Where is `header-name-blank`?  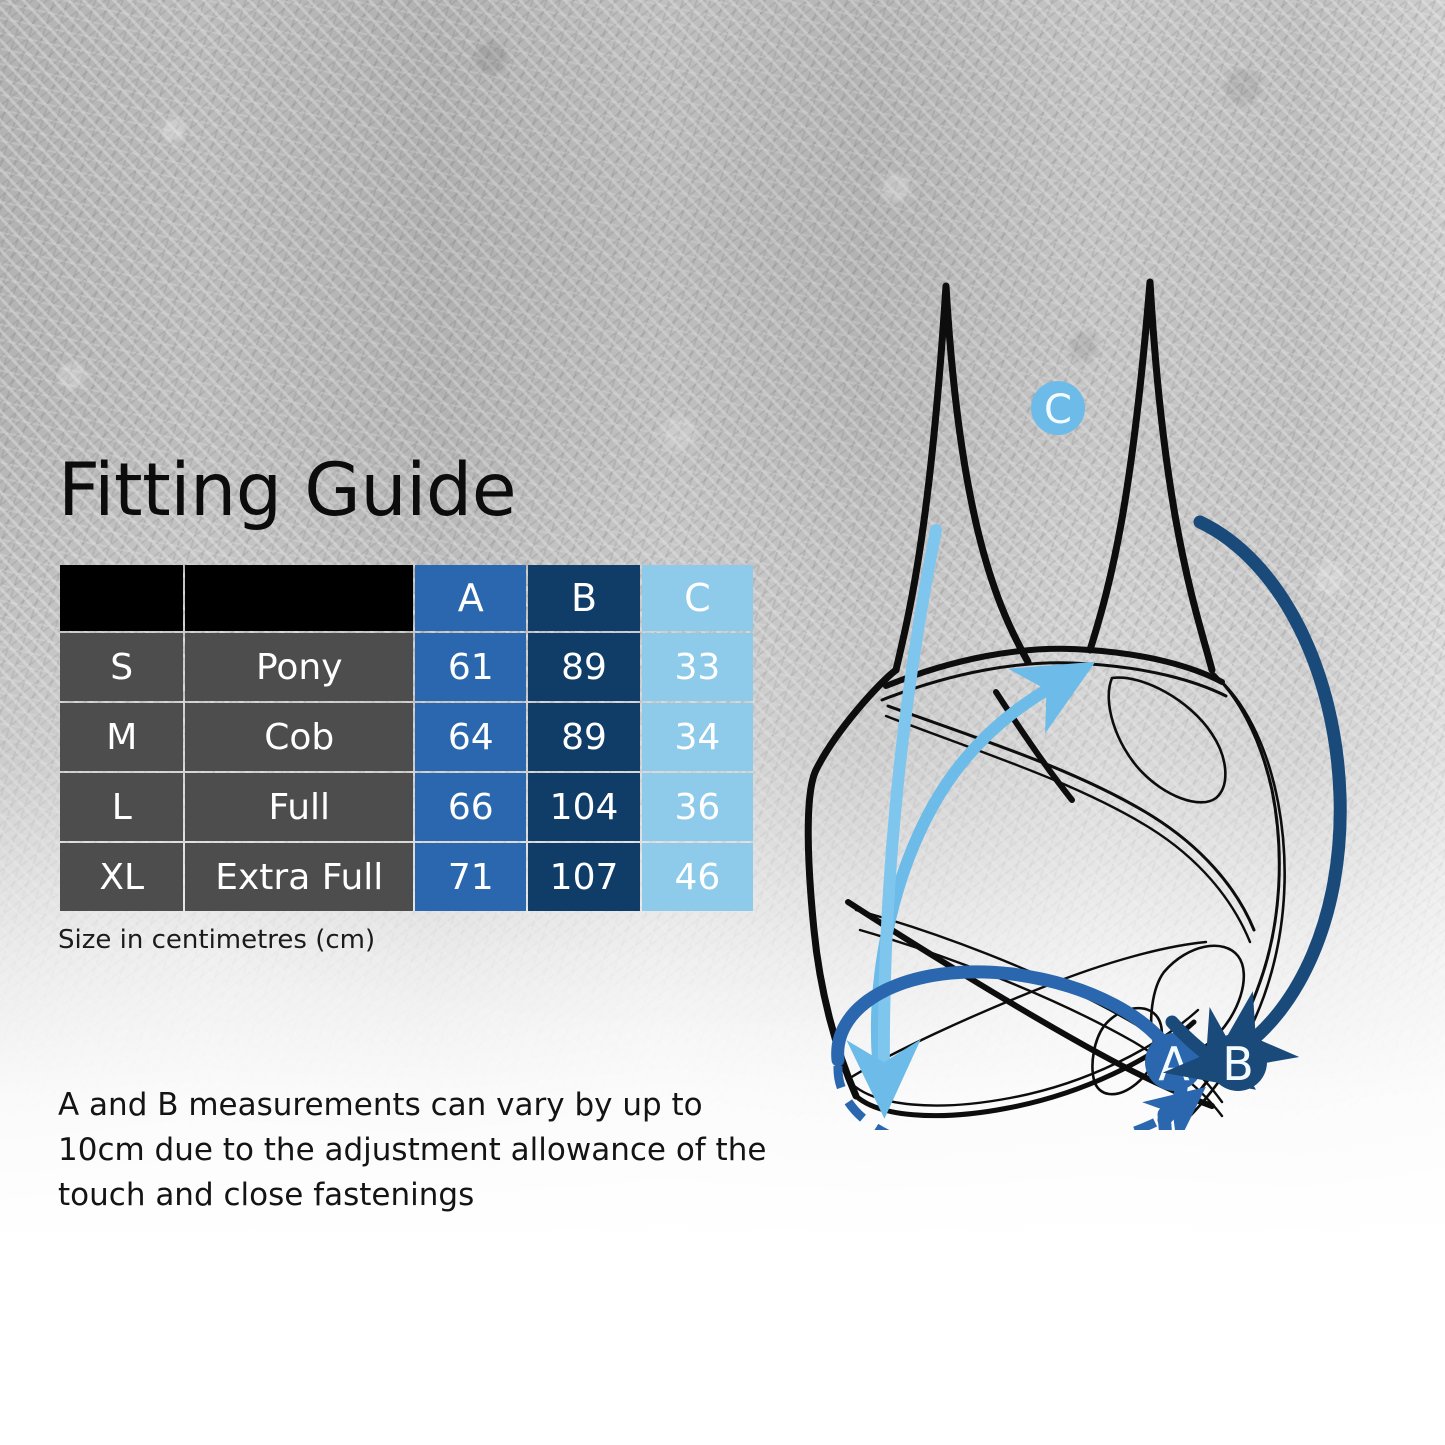
header-name-blank is located at coordinates (299, 598).